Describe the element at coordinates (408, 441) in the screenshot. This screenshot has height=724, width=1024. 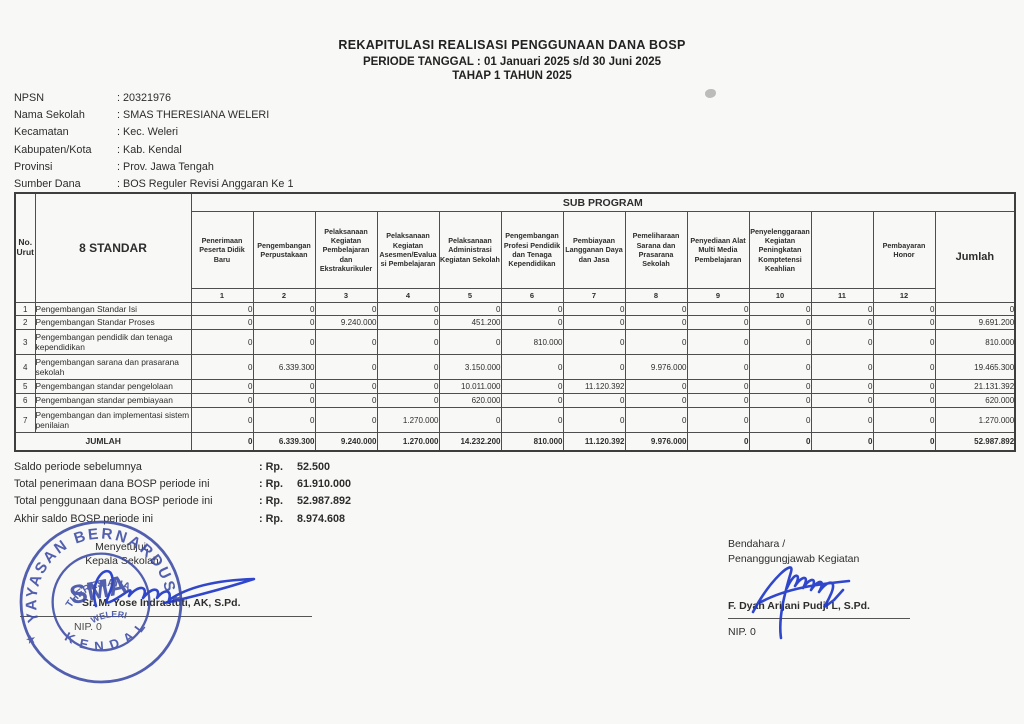
I see `total-value-cell: 1.270.000` at that location.